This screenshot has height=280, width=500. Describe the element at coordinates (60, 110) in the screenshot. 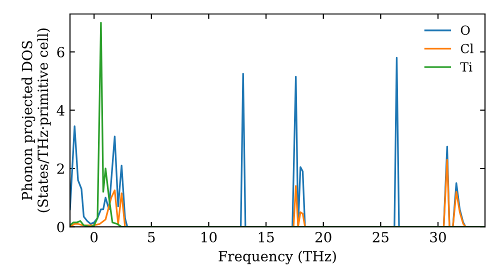

I see `y-tick-label: 4` at that location.